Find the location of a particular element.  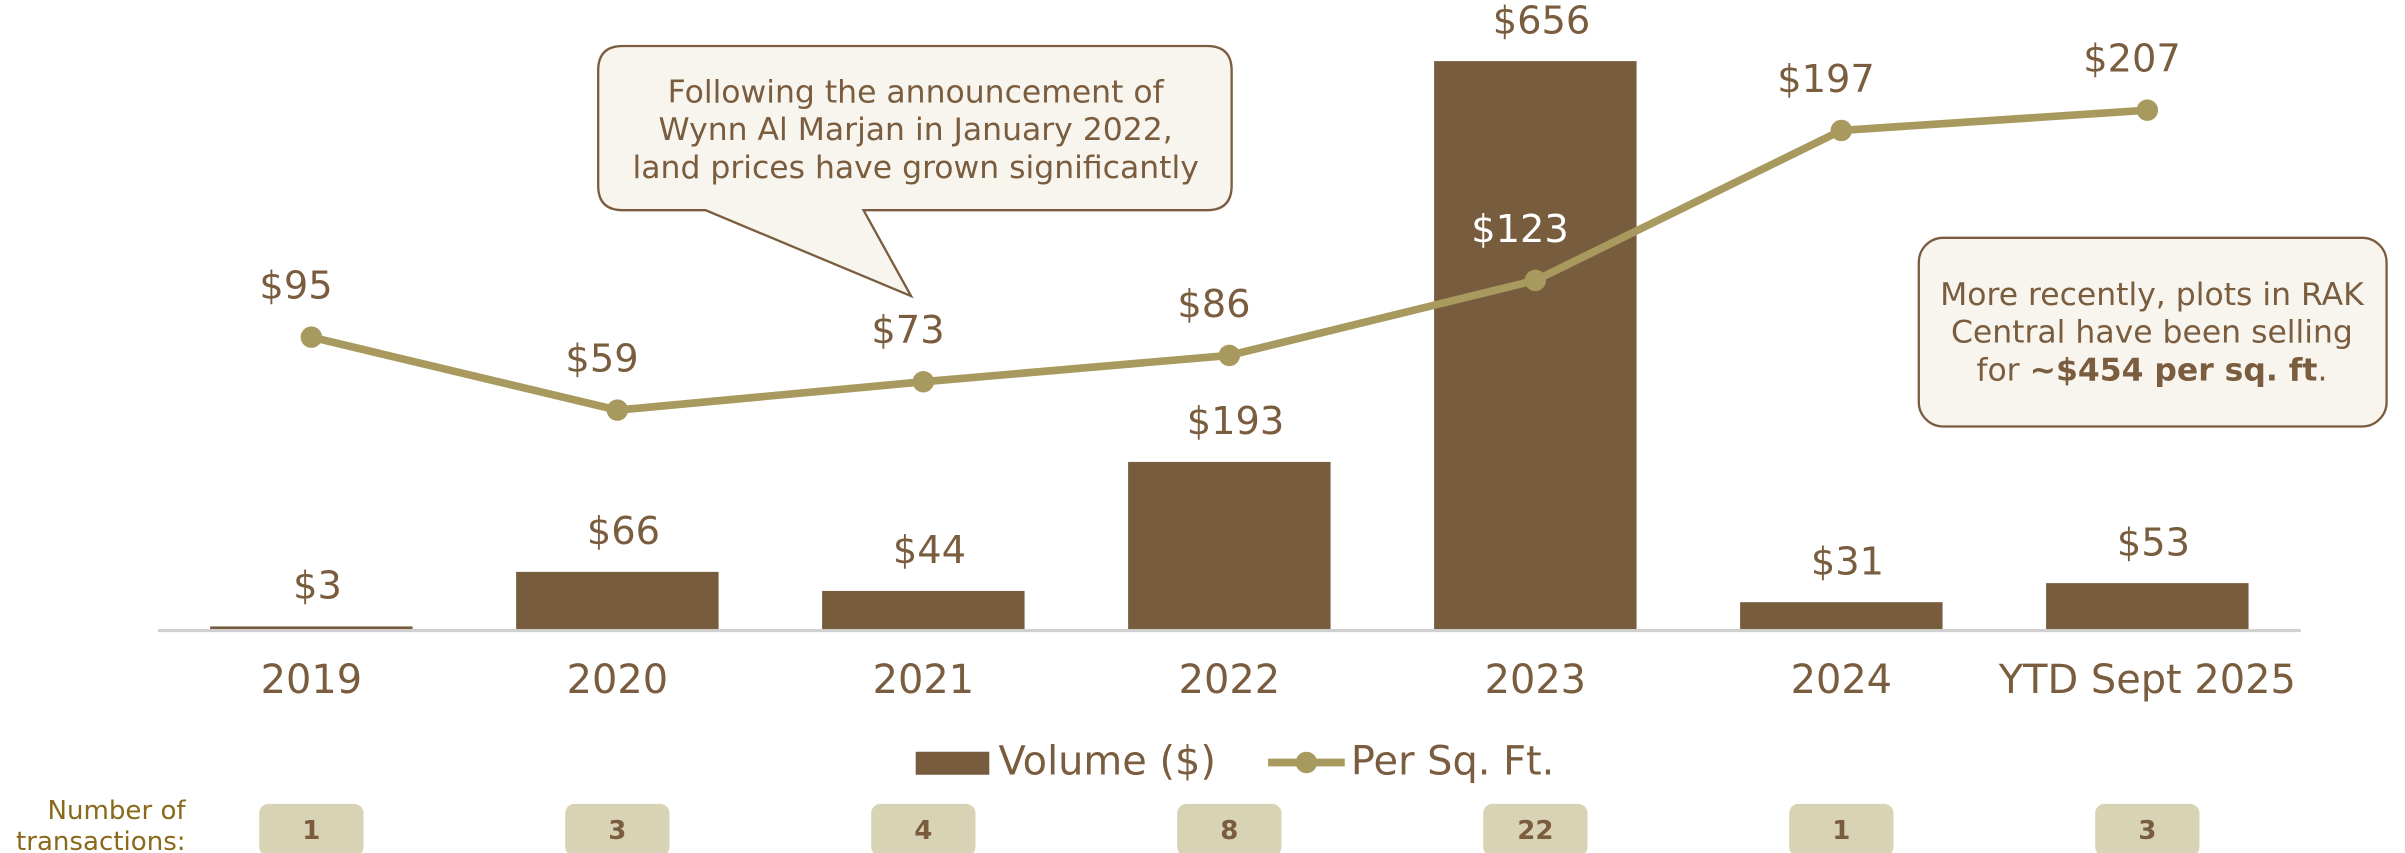

line-value-label: $95 is located at coordinates (295, 286).